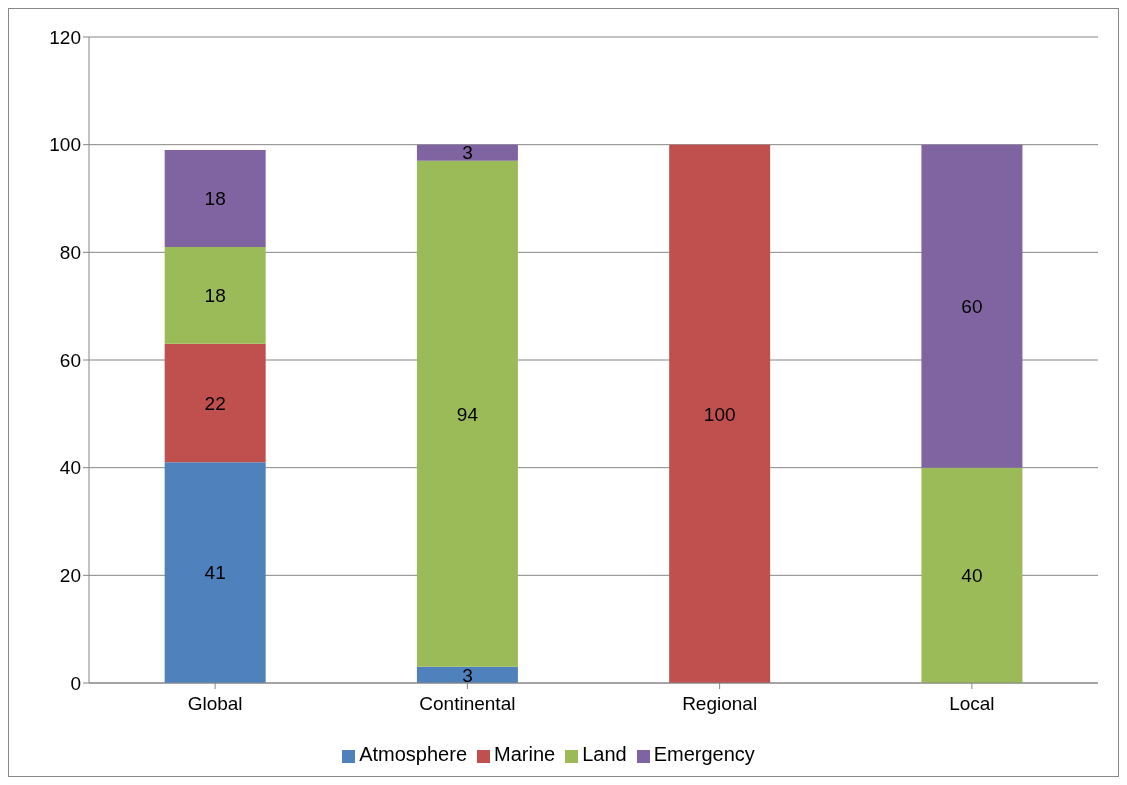 The height and width of the screenshot is (785, 1127). Describe the element at coordinates (720, 704) in the screenshot. I see `x-tick-label: Regional` at that location.